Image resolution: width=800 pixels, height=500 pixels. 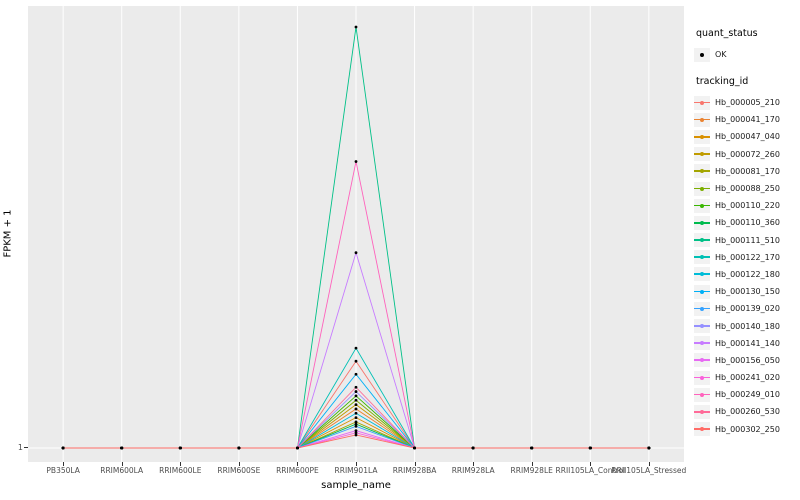 I want to click on legend-title-tracking-id: tracking_id, so click(x=722, y=81).